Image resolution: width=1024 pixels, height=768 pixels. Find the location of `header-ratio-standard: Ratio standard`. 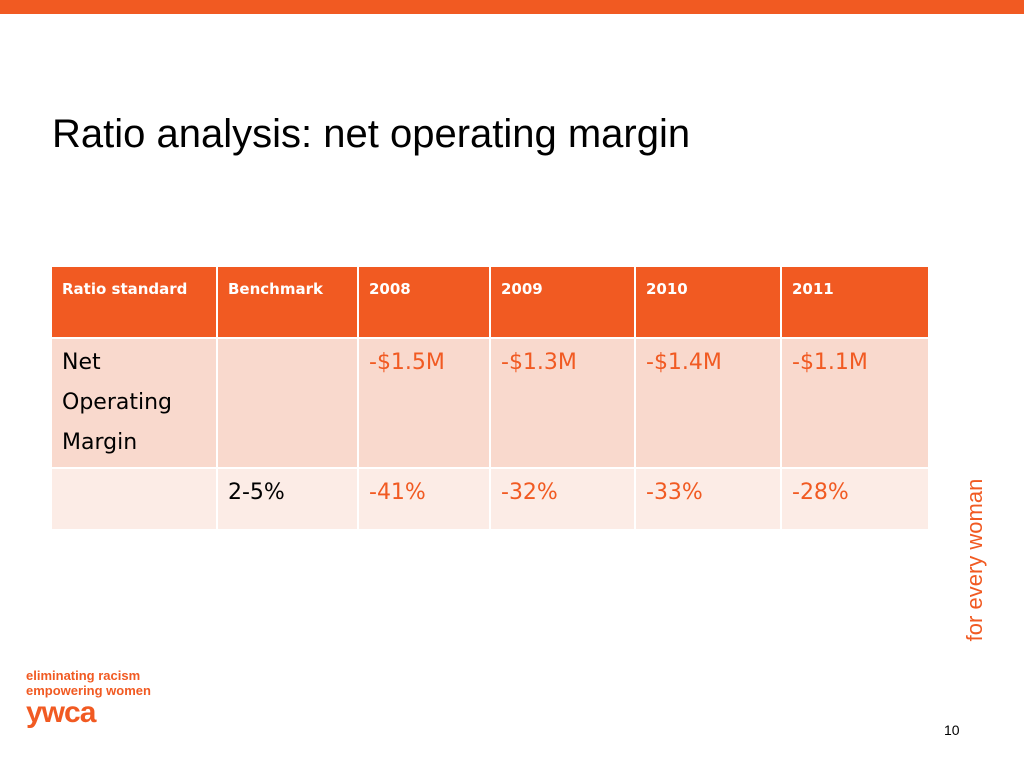

header-ratio-standard: Ratio standard is located at coordinates (134, 302).